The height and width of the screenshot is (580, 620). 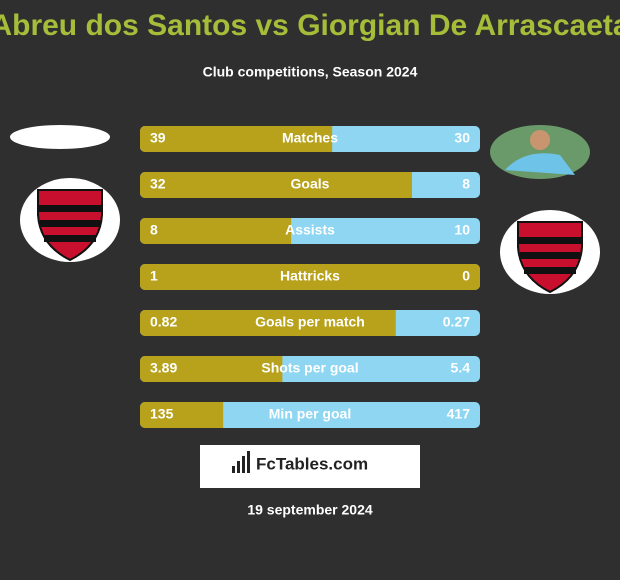 I want to click on brand-box: FcTables.com, so click(x=310, y=466).